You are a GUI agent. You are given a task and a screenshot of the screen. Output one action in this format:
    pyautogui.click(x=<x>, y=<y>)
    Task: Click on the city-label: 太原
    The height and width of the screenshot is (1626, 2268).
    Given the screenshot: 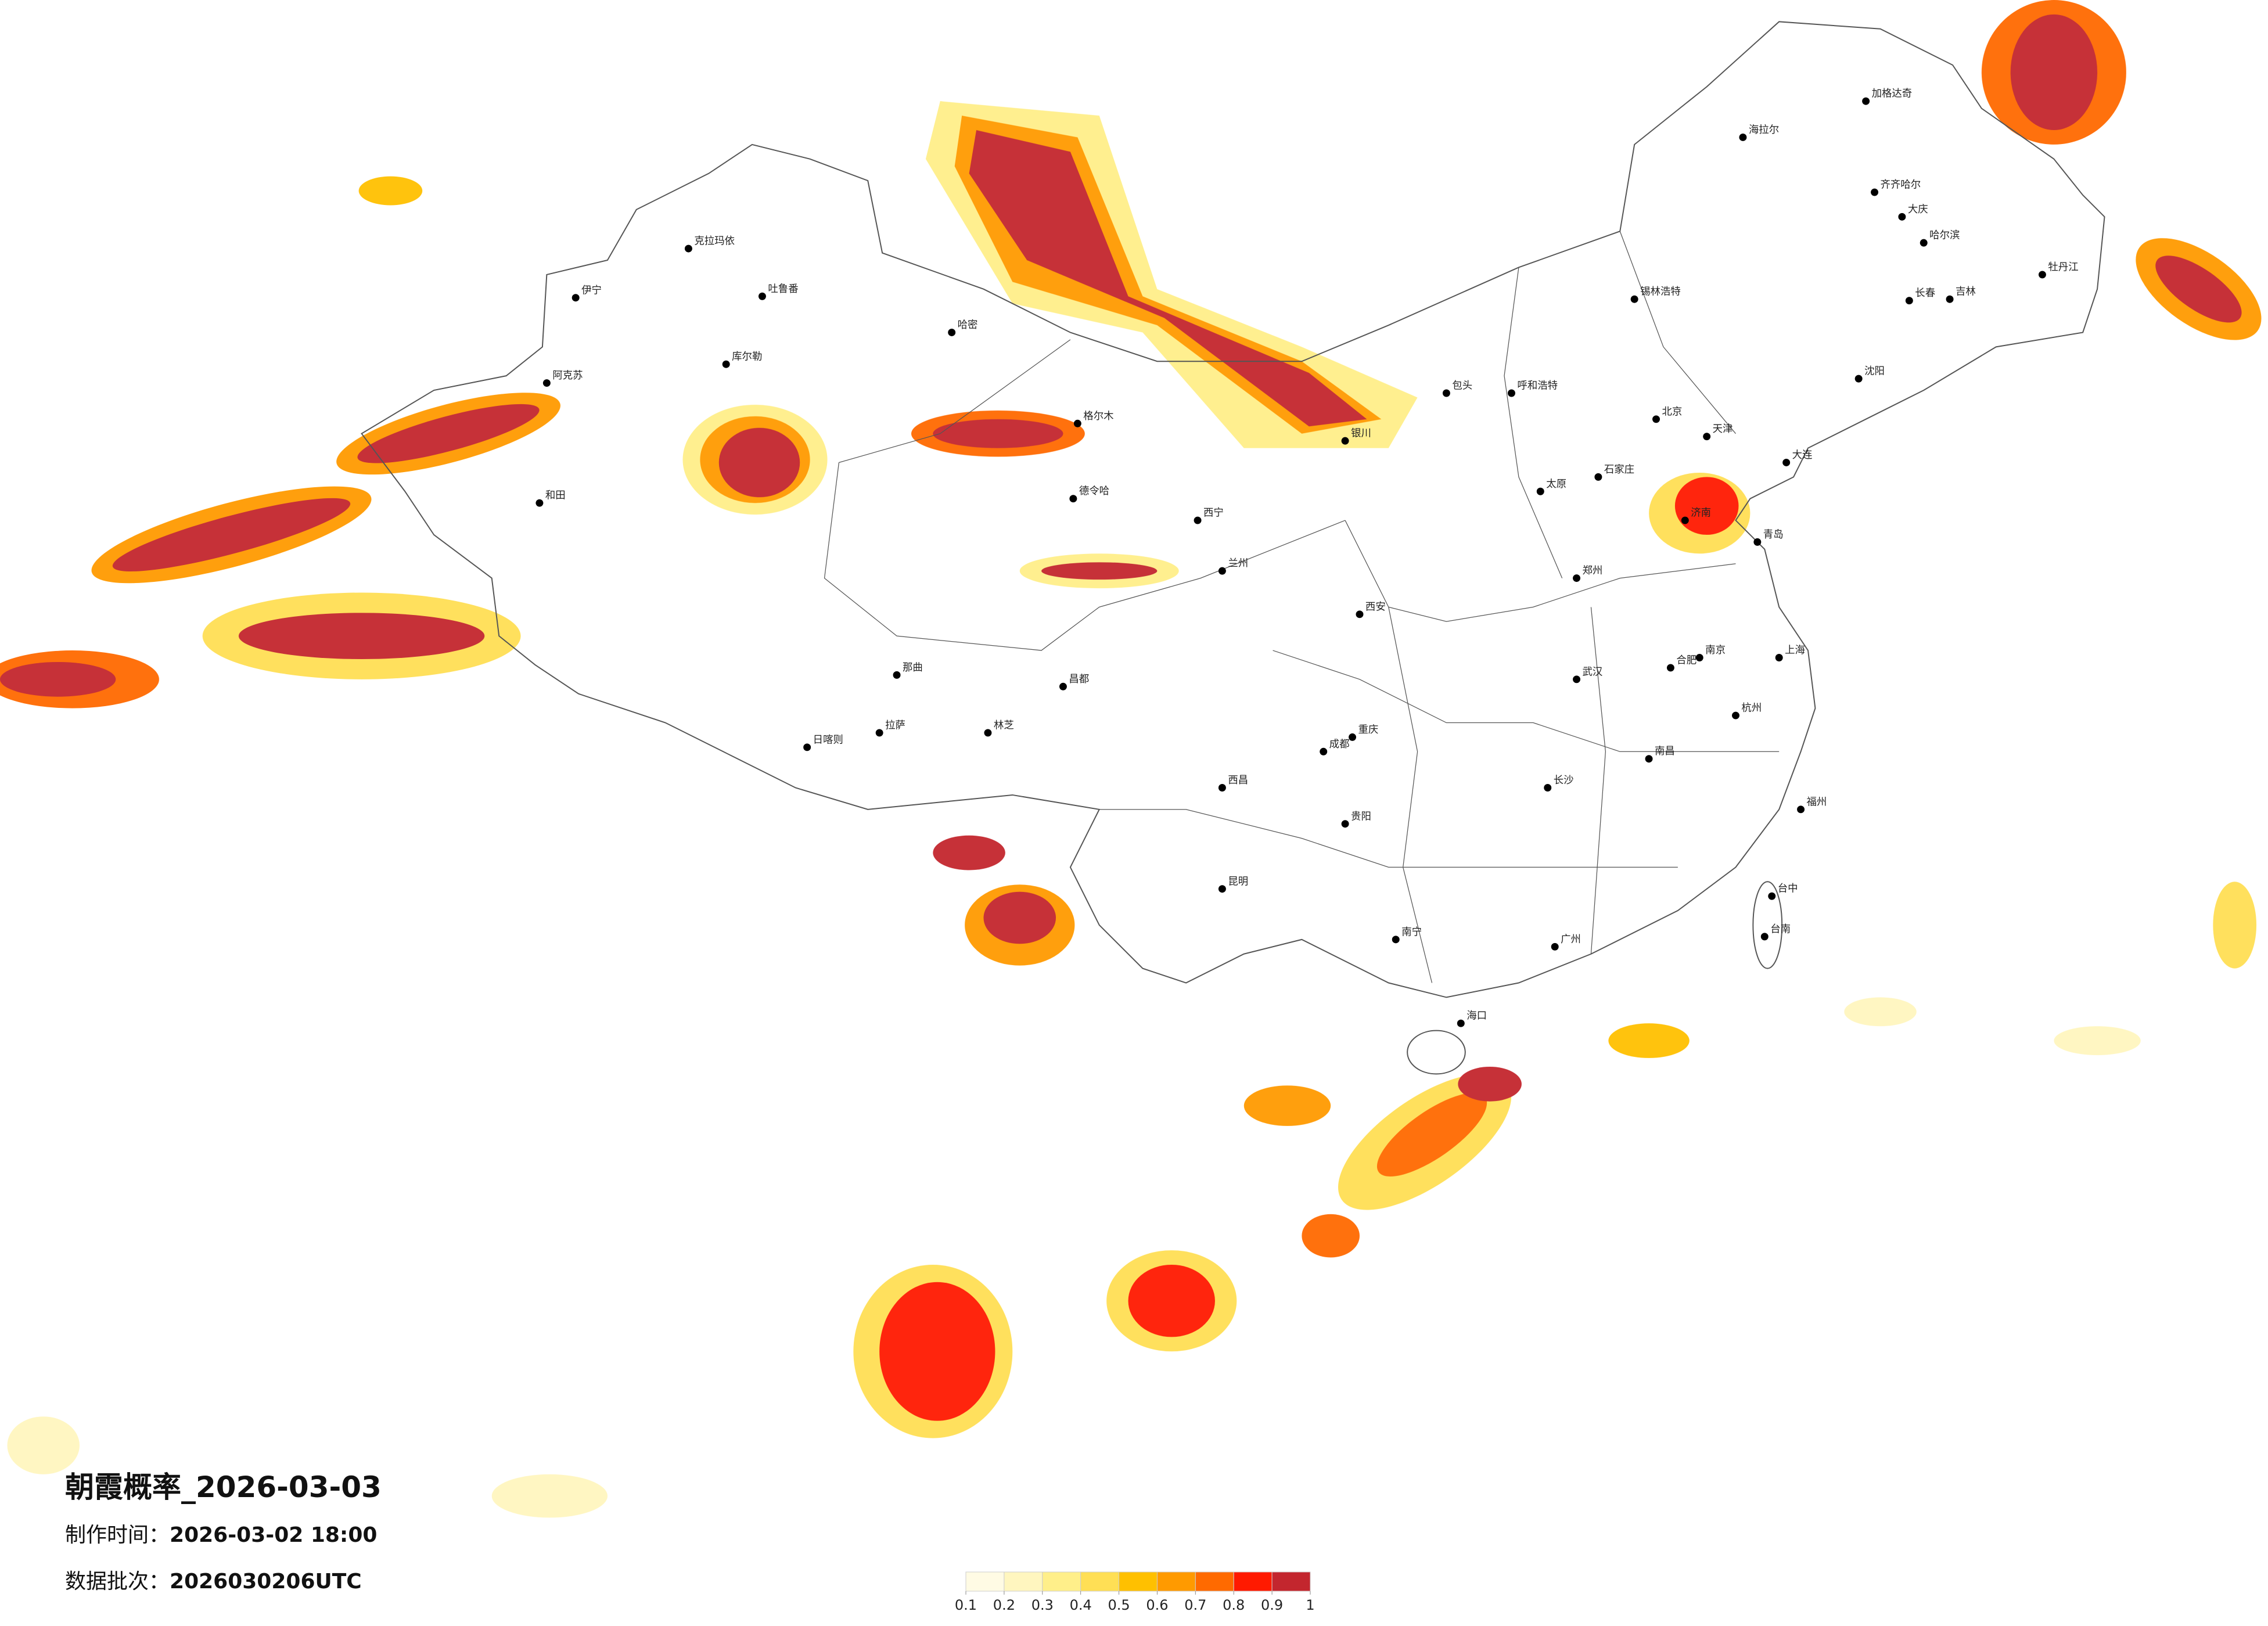 What is the action you would take?
    pyautogui.click(x=1556, y=484)
    